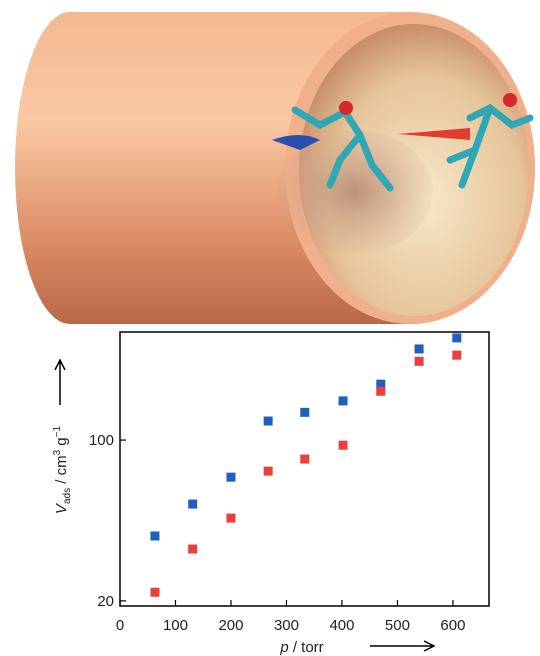 The height and width of the screenshot is (656, 540). I want to click on x-tick-label: 400, so click(341, 625).